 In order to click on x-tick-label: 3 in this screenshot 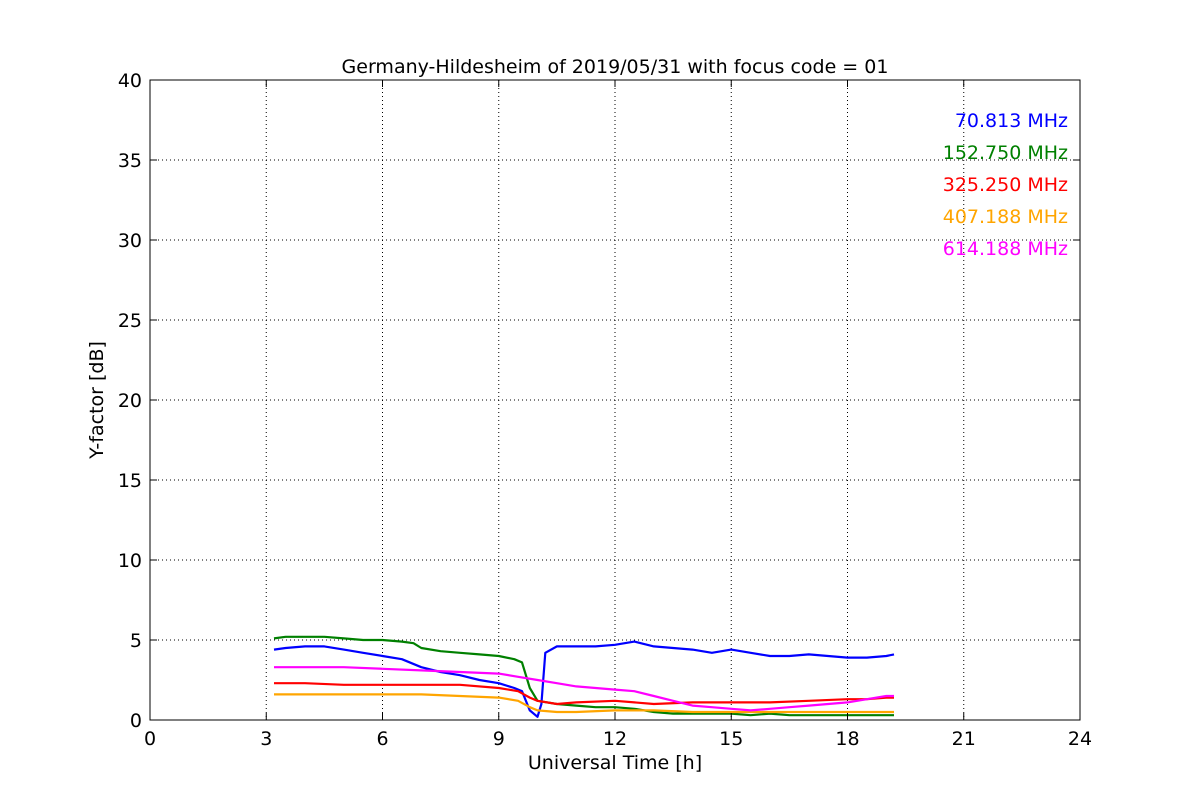, I will do `click(266, 739)`.